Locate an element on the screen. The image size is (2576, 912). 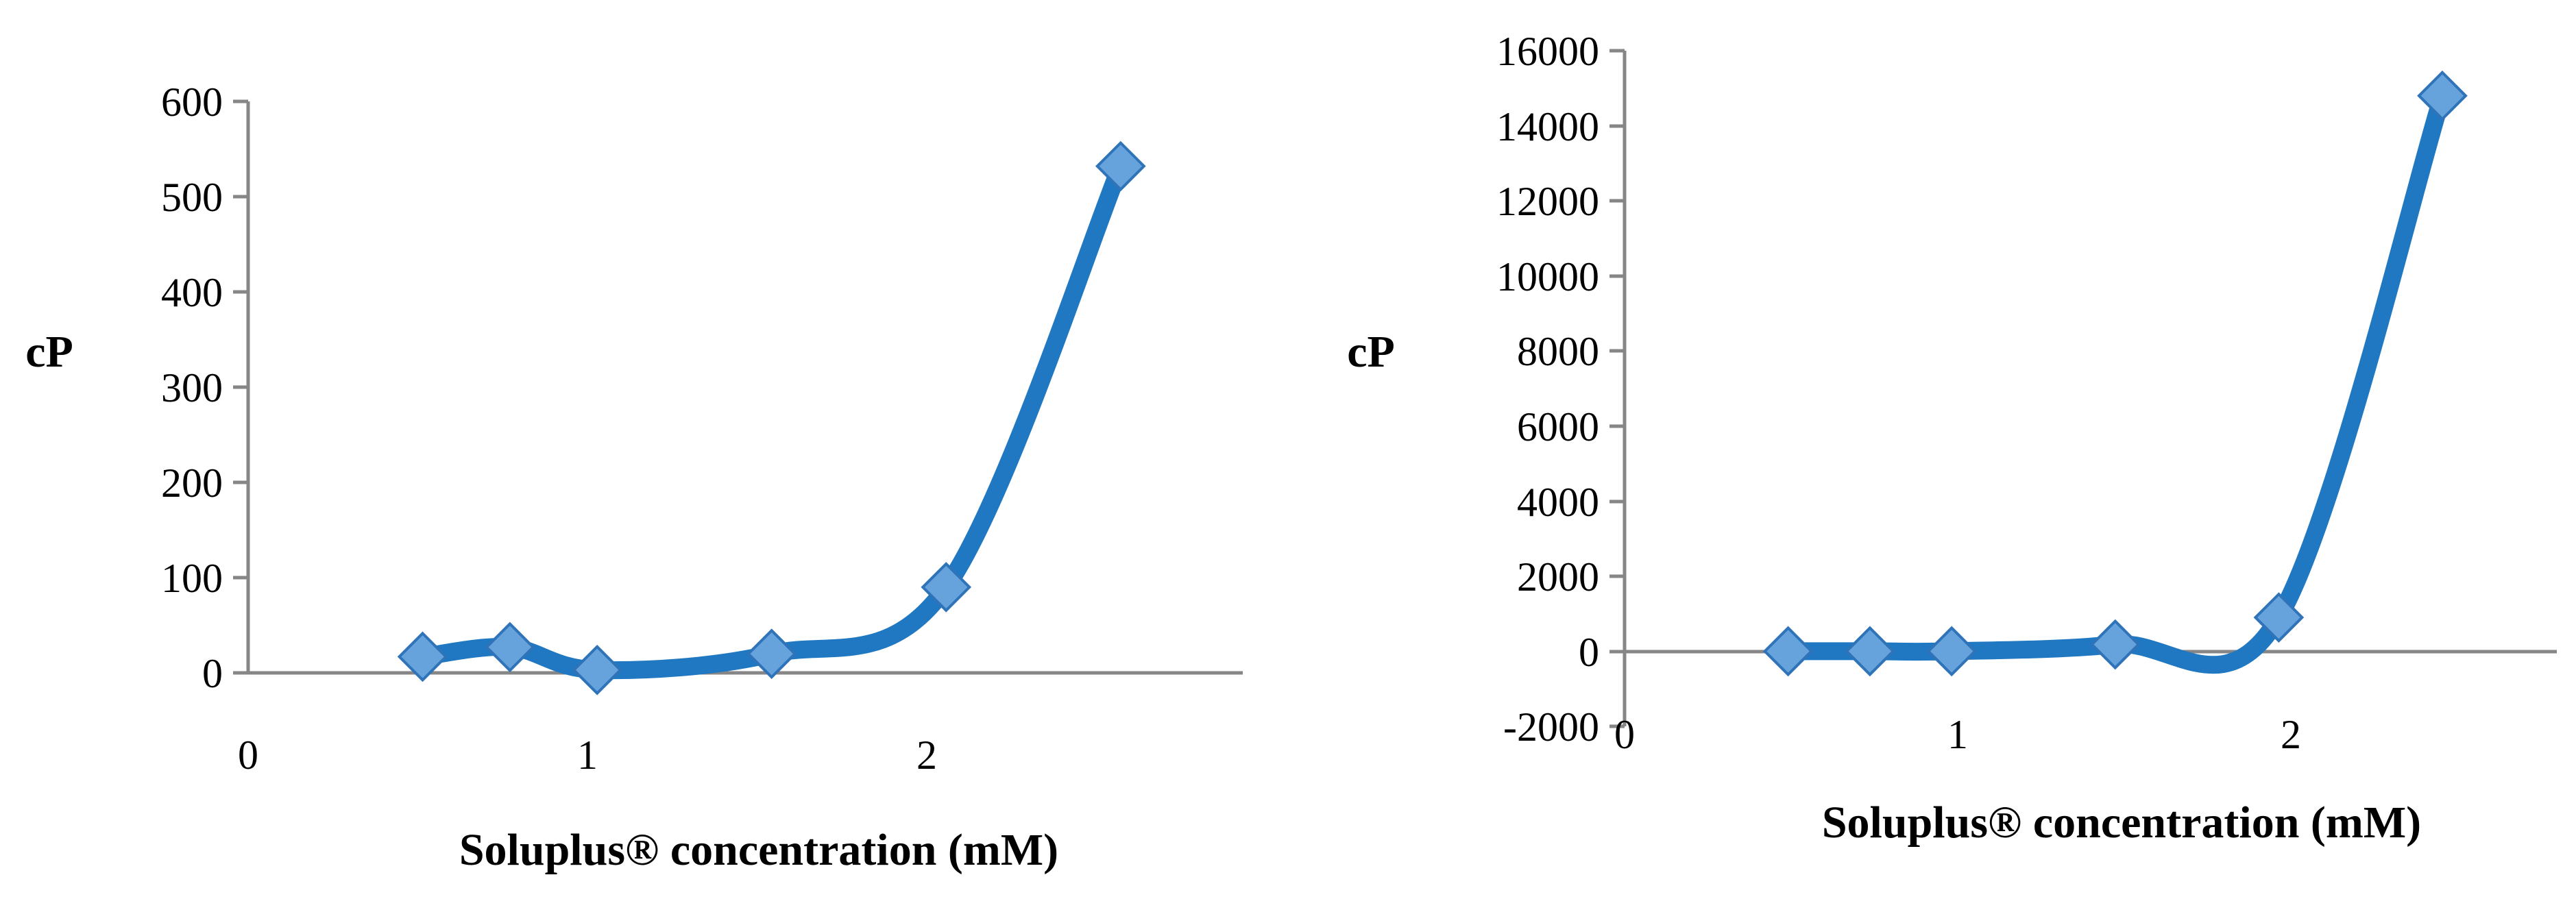
y-tick-label: 16000 is located at coordinates (1547, 51).